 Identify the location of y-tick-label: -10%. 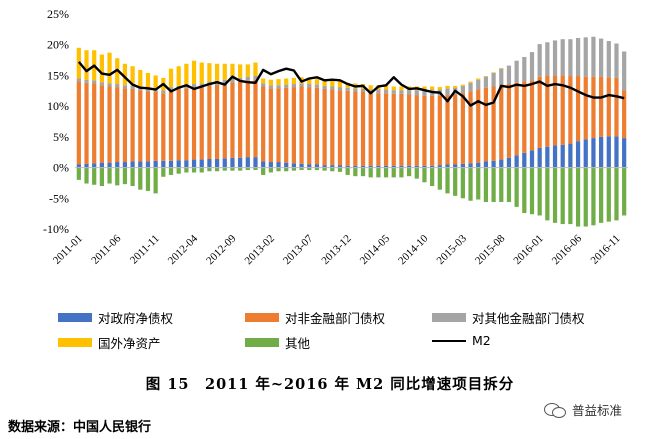
(56, 229).